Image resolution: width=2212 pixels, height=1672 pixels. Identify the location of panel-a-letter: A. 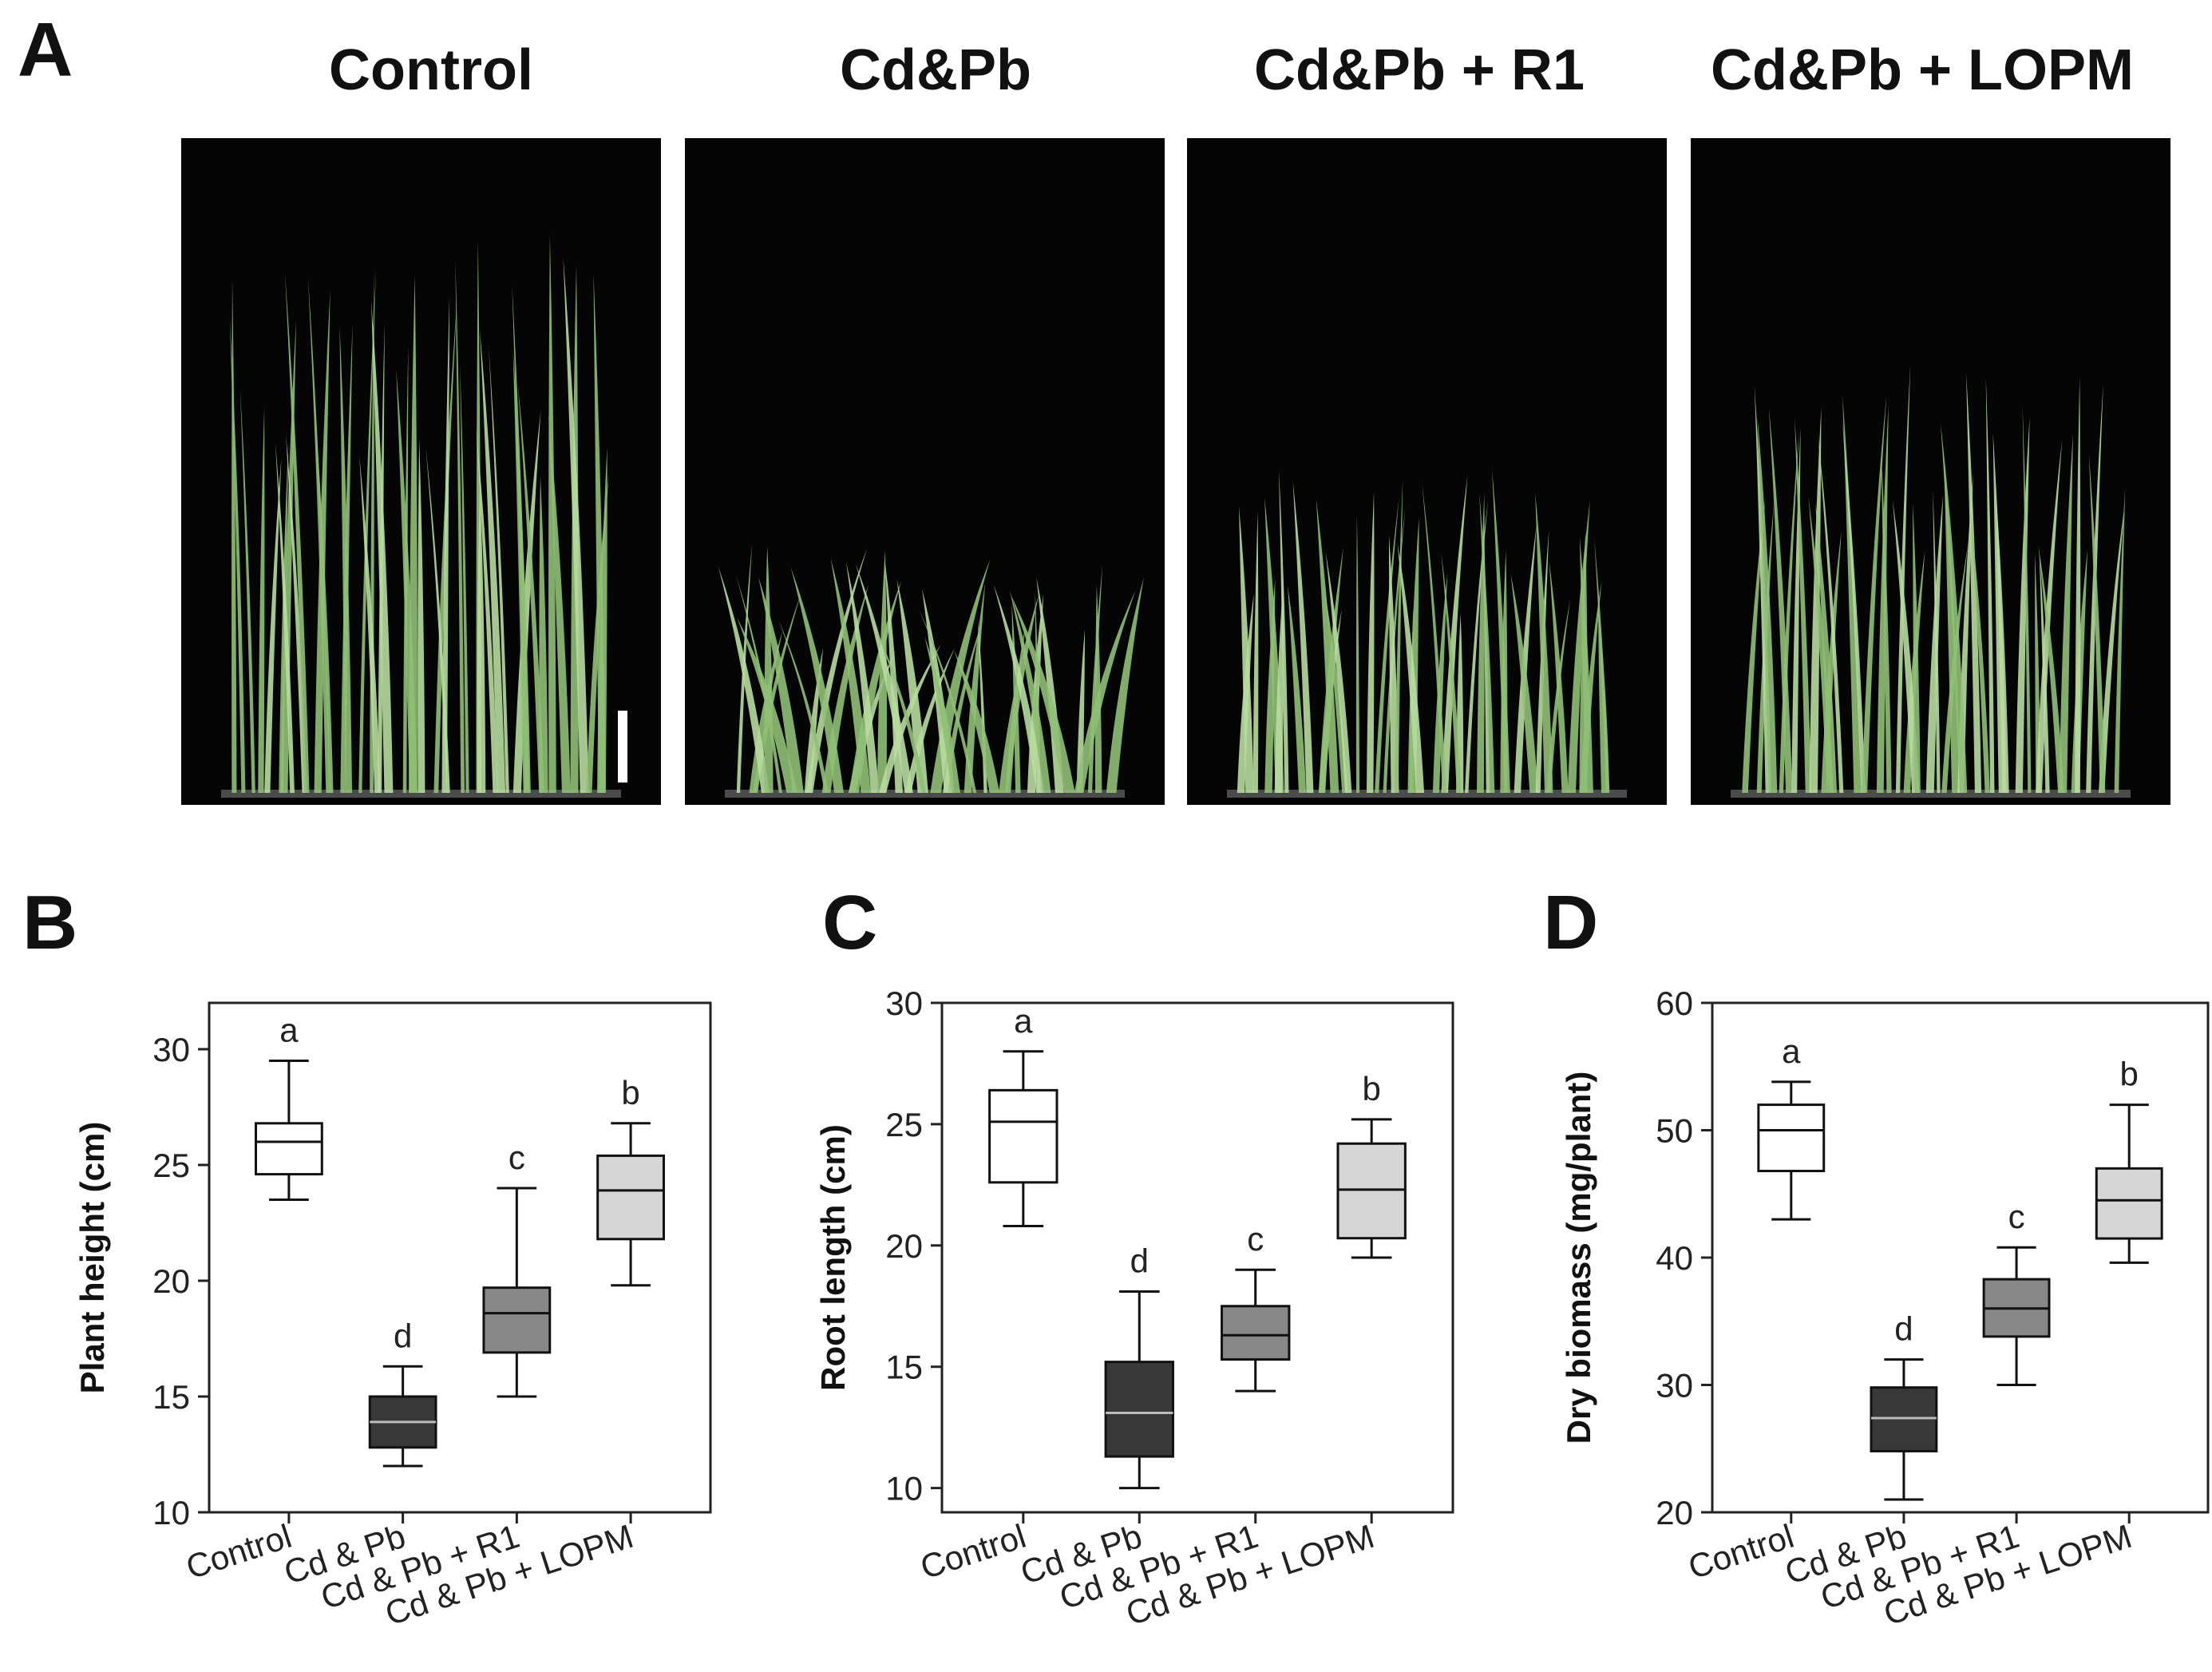
(45, 50).